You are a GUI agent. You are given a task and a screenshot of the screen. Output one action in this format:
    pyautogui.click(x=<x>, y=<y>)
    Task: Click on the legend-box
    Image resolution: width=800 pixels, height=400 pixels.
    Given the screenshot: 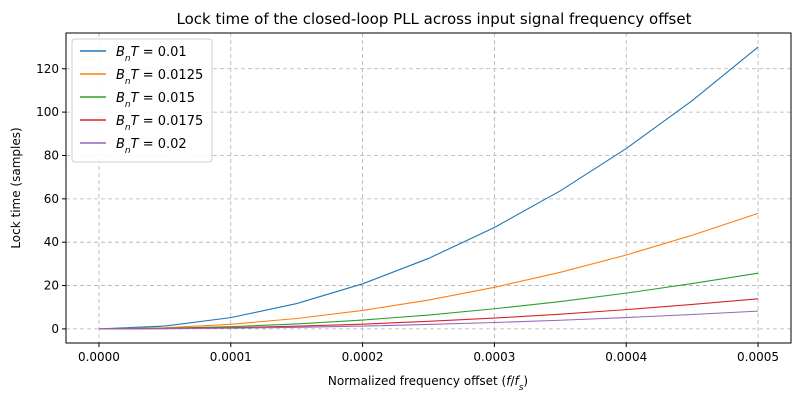 What is the action you would take?
    pyautogui.click(x=142, y=100)
    